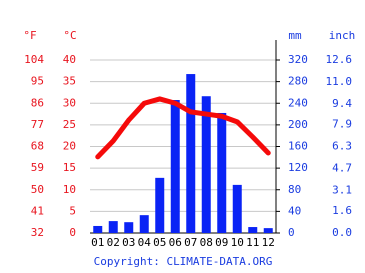 This screenshot has width=365, height=273. I want to click on x-tick-label: 04, so click(145, 242).